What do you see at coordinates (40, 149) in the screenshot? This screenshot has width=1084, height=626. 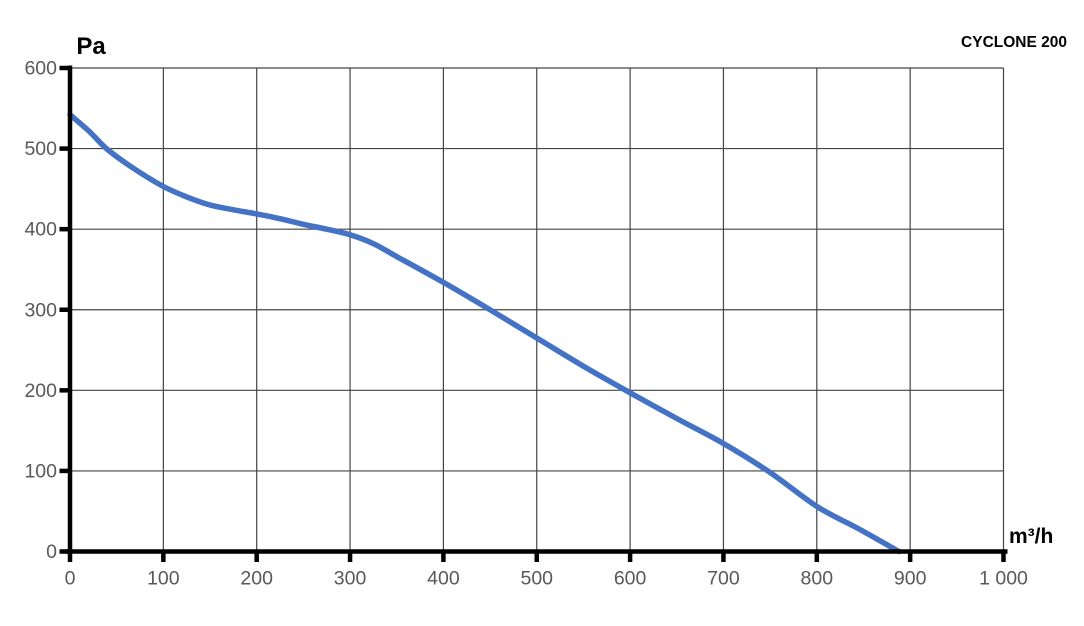 I see `y-tick-label: 500` at bounding box center [40, 149].